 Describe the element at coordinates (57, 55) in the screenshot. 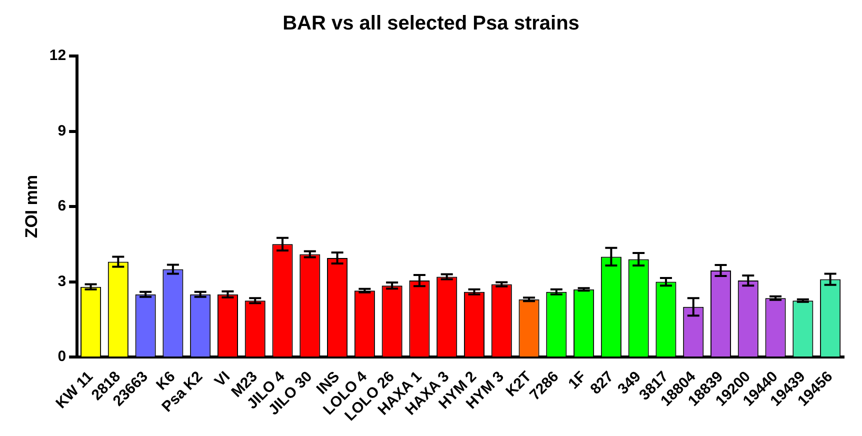

I see `y-tick-label: 12` at that location.